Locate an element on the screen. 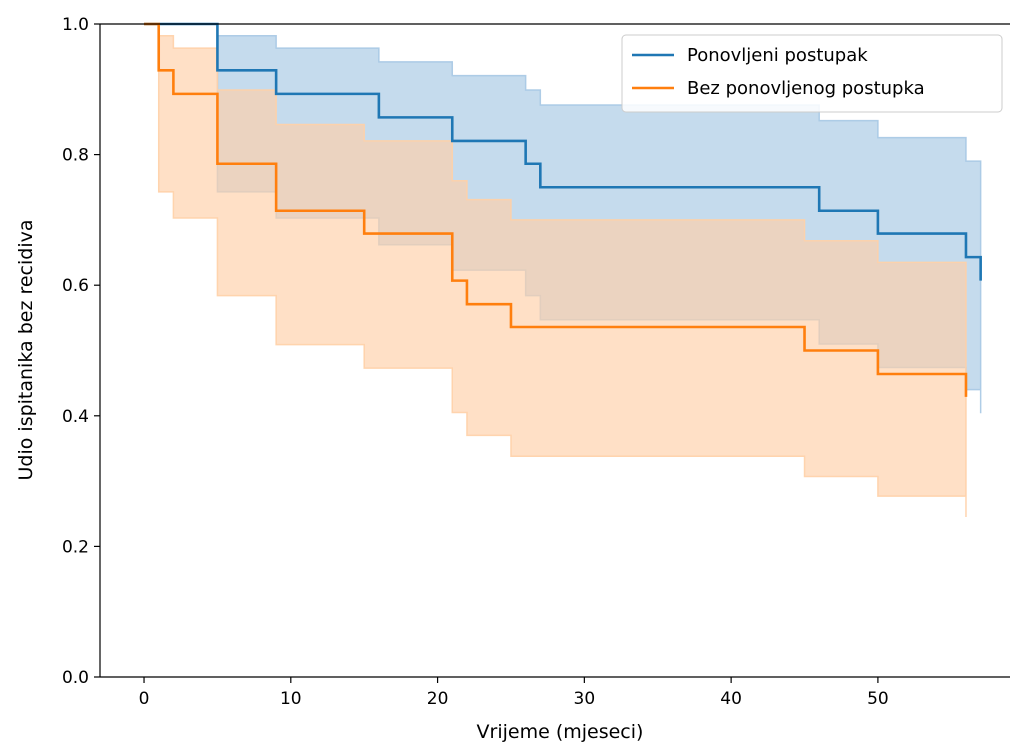  legend-box is located at coordinates (812, 73).